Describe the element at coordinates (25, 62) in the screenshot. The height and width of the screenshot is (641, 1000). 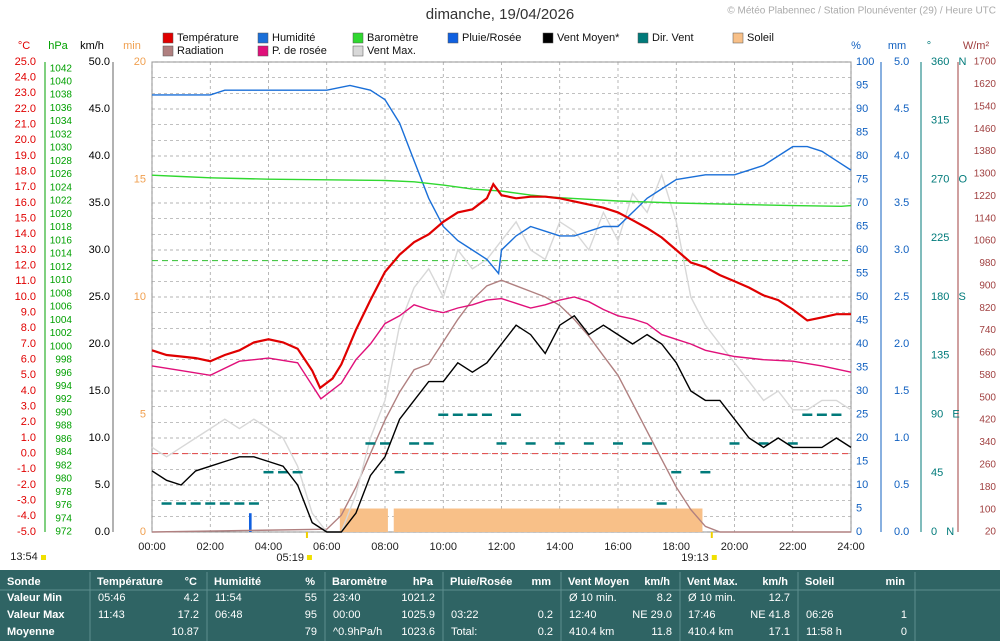
I see `y-tick-label: 25.0` at that location.